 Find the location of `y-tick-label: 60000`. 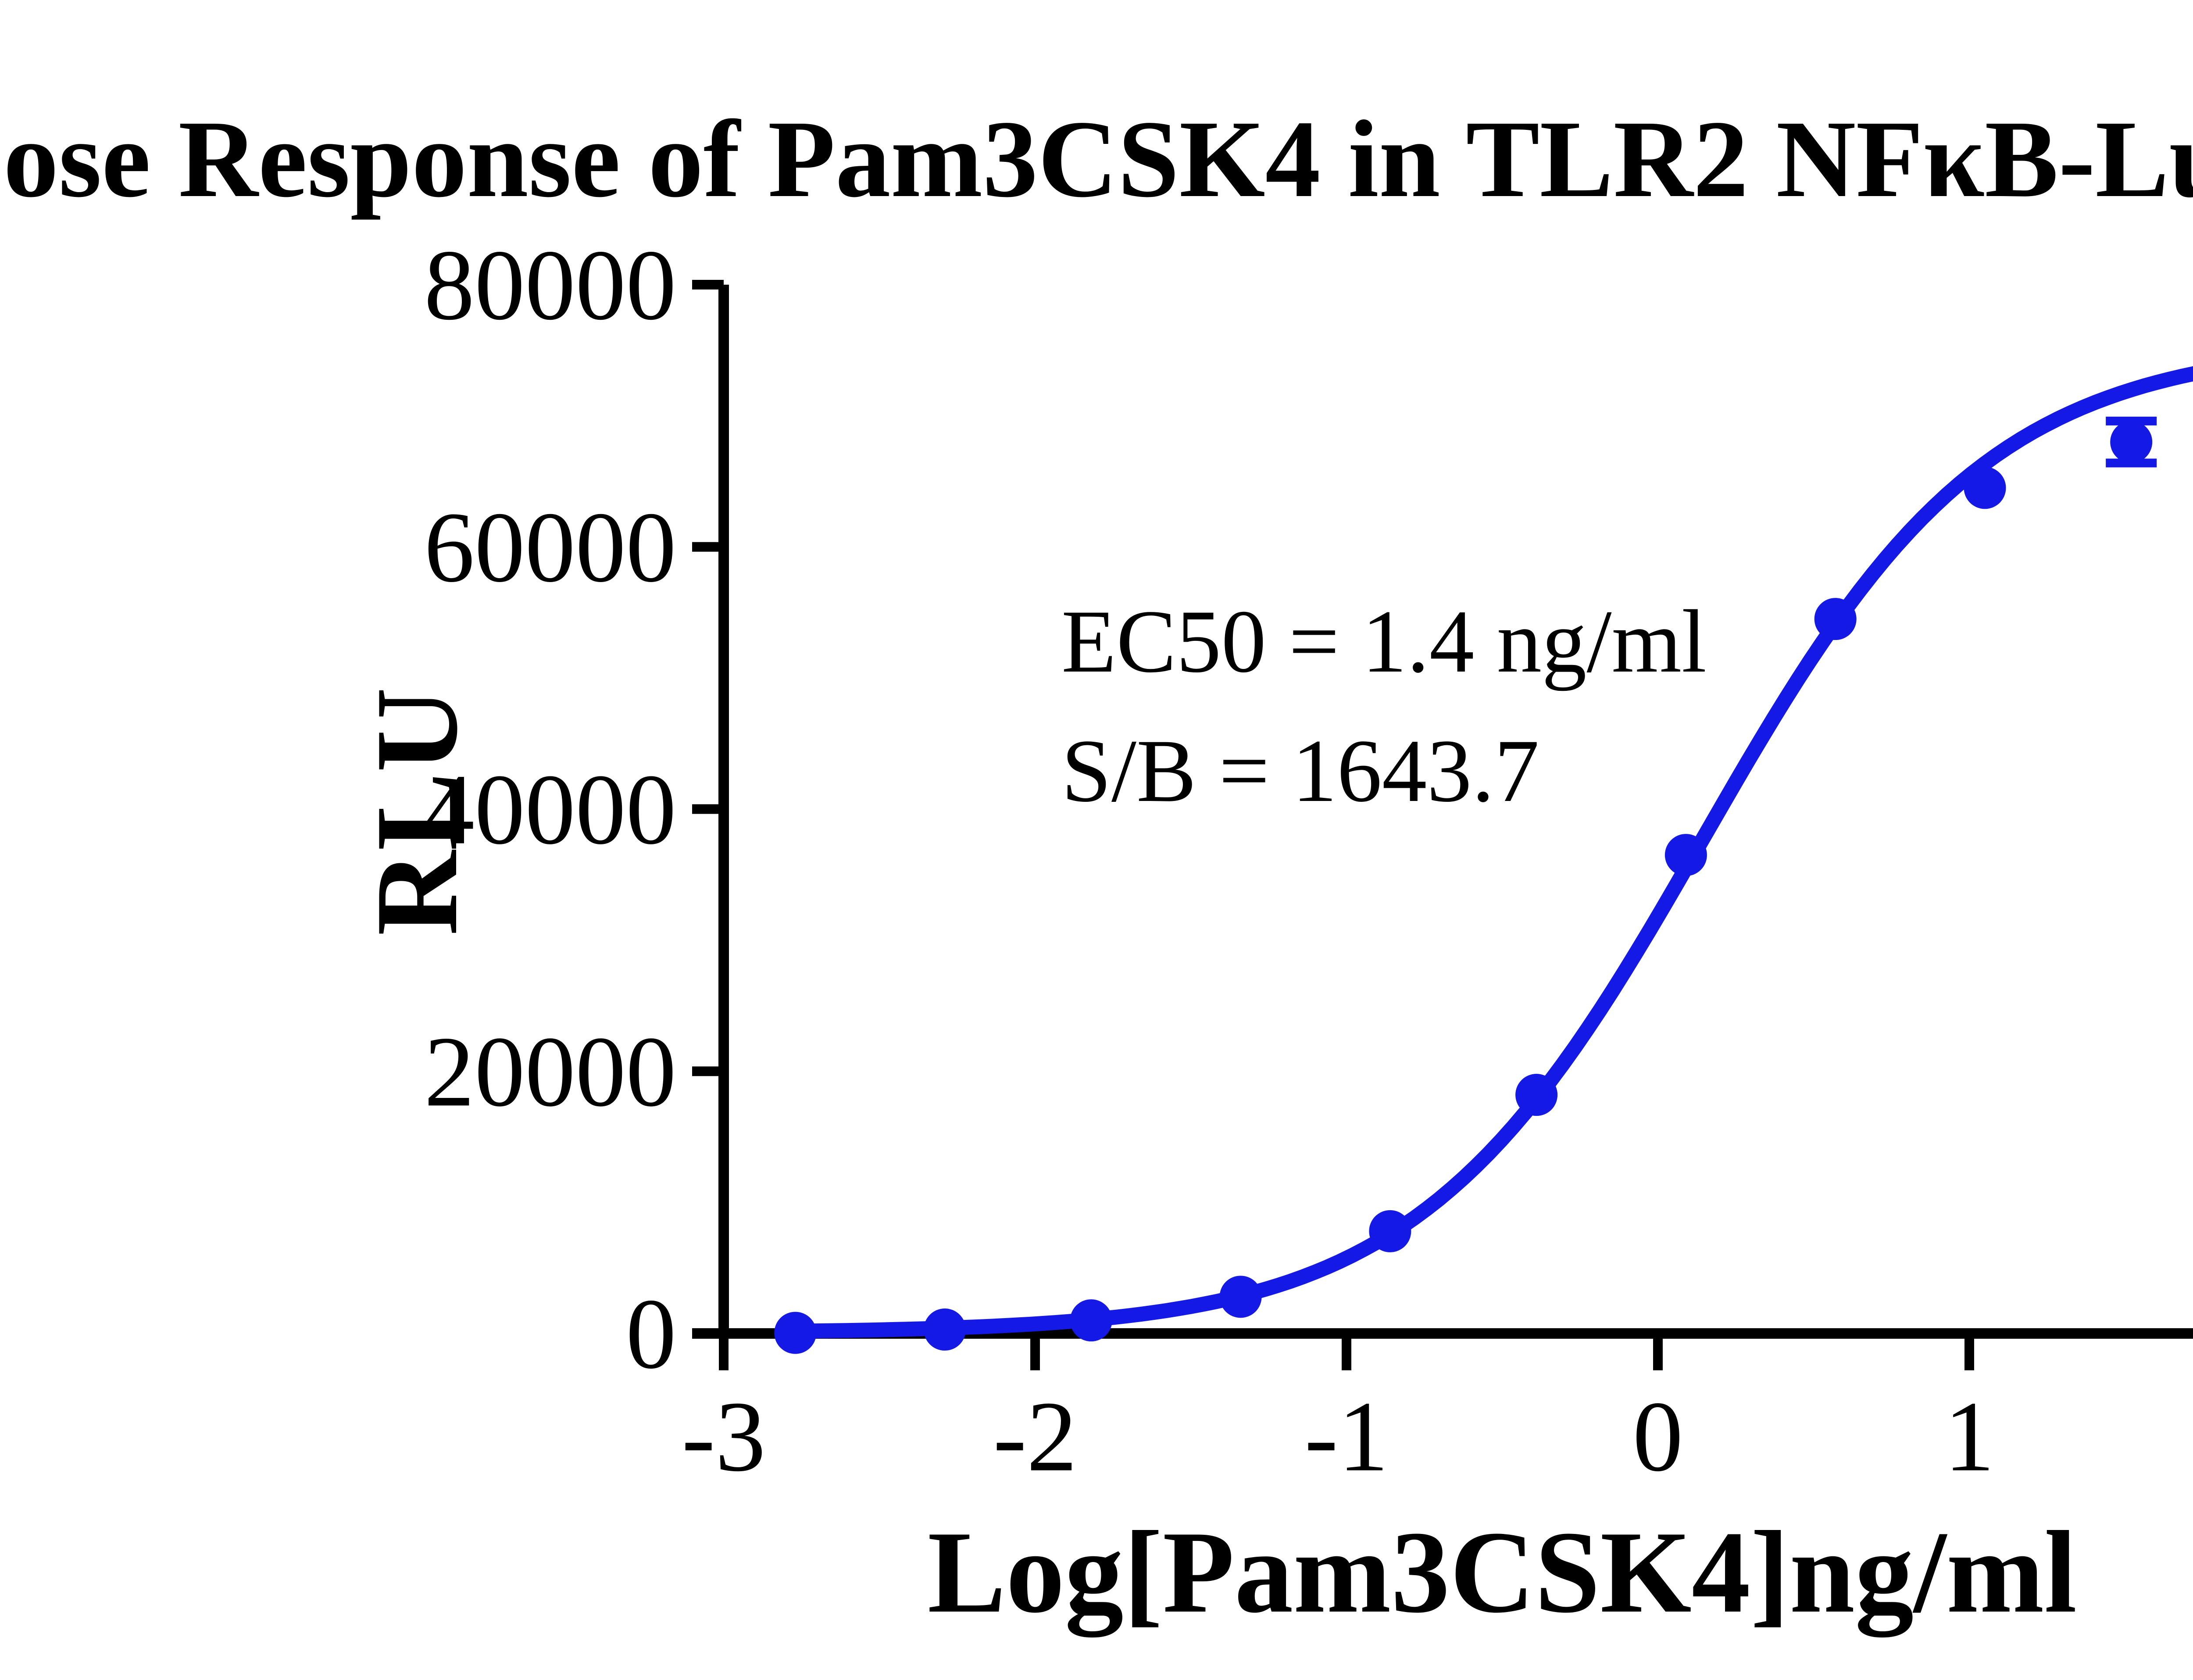

y-tick-label: 60000 is located at coordinates (550, 547).